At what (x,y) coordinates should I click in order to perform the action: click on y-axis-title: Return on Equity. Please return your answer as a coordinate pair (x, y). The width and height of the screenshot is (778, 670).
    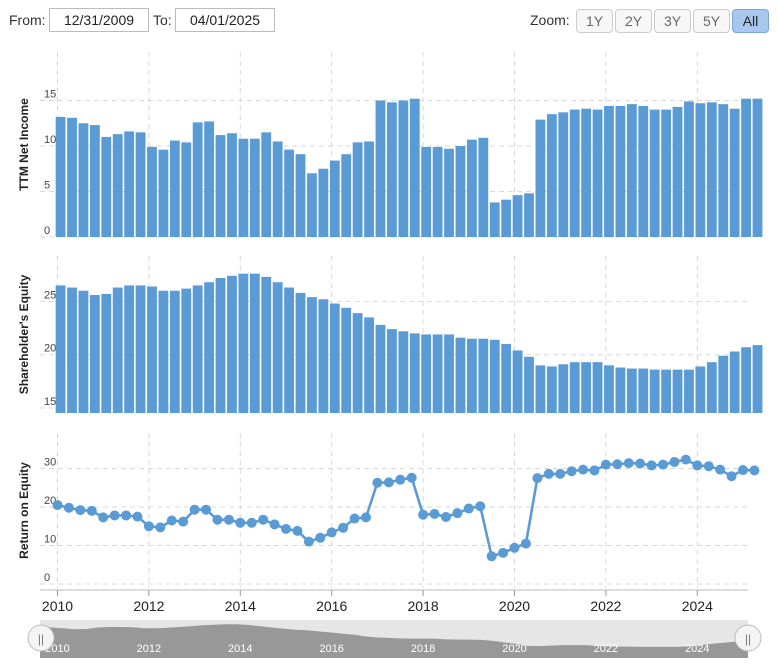
    Looking at the image, I should click on (24, 510).